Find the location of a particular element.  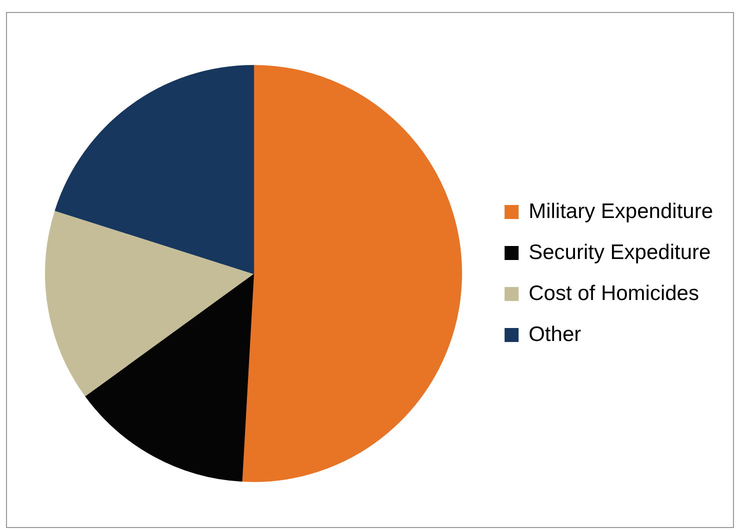

legend-label: Military Expenditure is located at coordinates (620, 211).